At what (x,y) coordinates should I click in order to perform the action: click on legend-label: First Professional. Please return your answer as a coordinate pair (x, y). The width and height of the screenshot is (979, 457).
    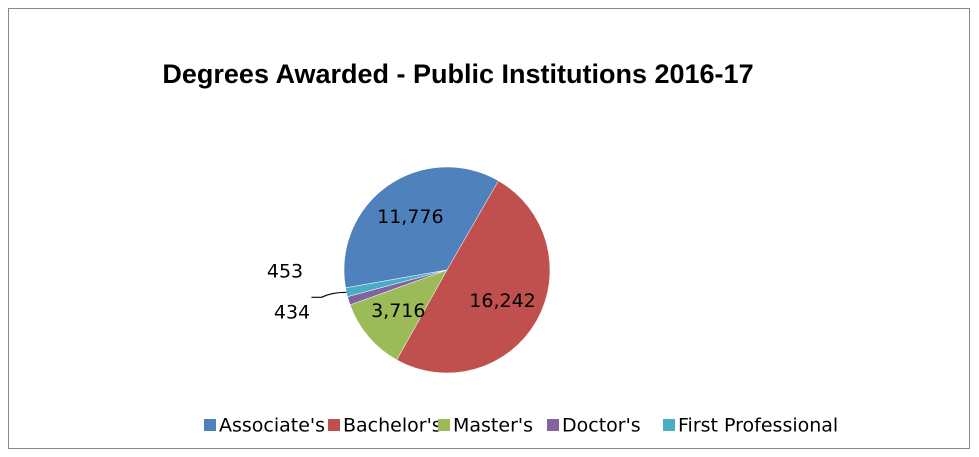
    Looking at the image, I should click on (758, 426).